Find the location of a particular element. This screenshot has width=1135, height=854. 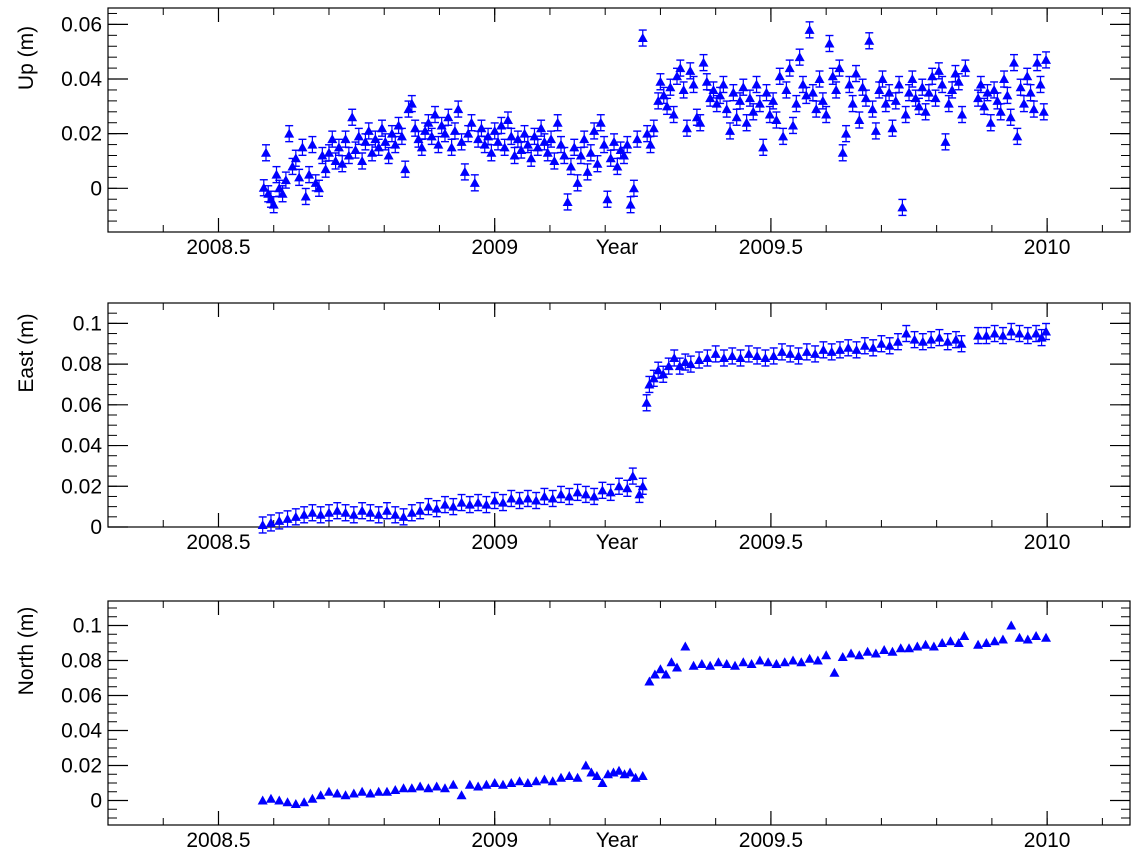

x-tick-label: 2010 is located at coordinates (1047, 840).